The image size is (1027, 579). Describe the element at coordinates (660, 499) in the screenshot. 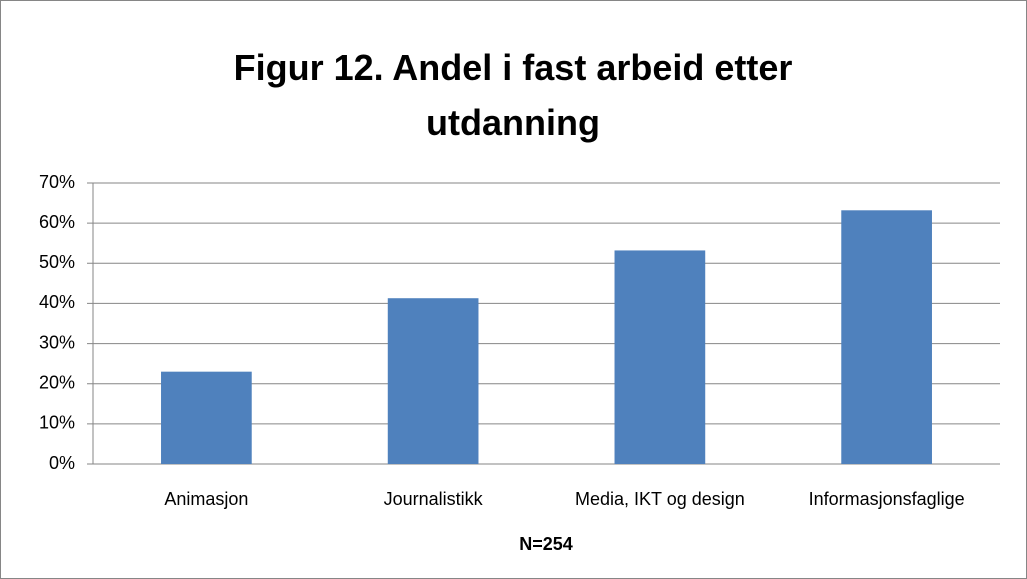

I see `x-tick-label: Media, IKT og design` at that location.